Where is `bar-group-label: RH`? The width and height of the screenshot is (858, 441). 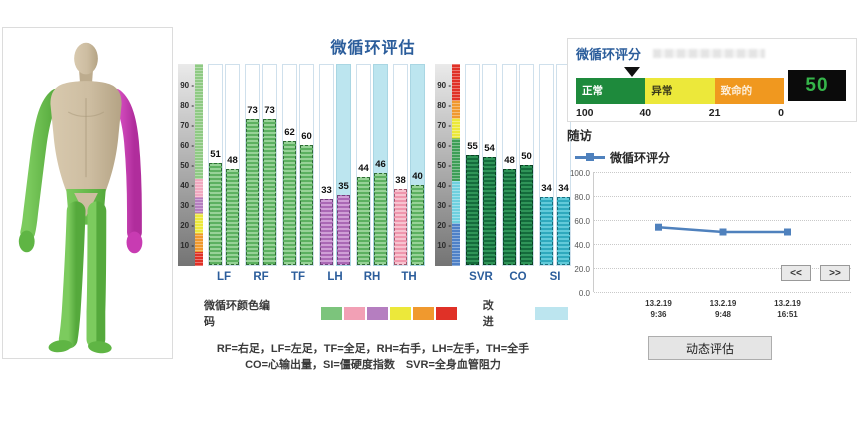
bar-group-label: RH is located at coordinates (372, 277).